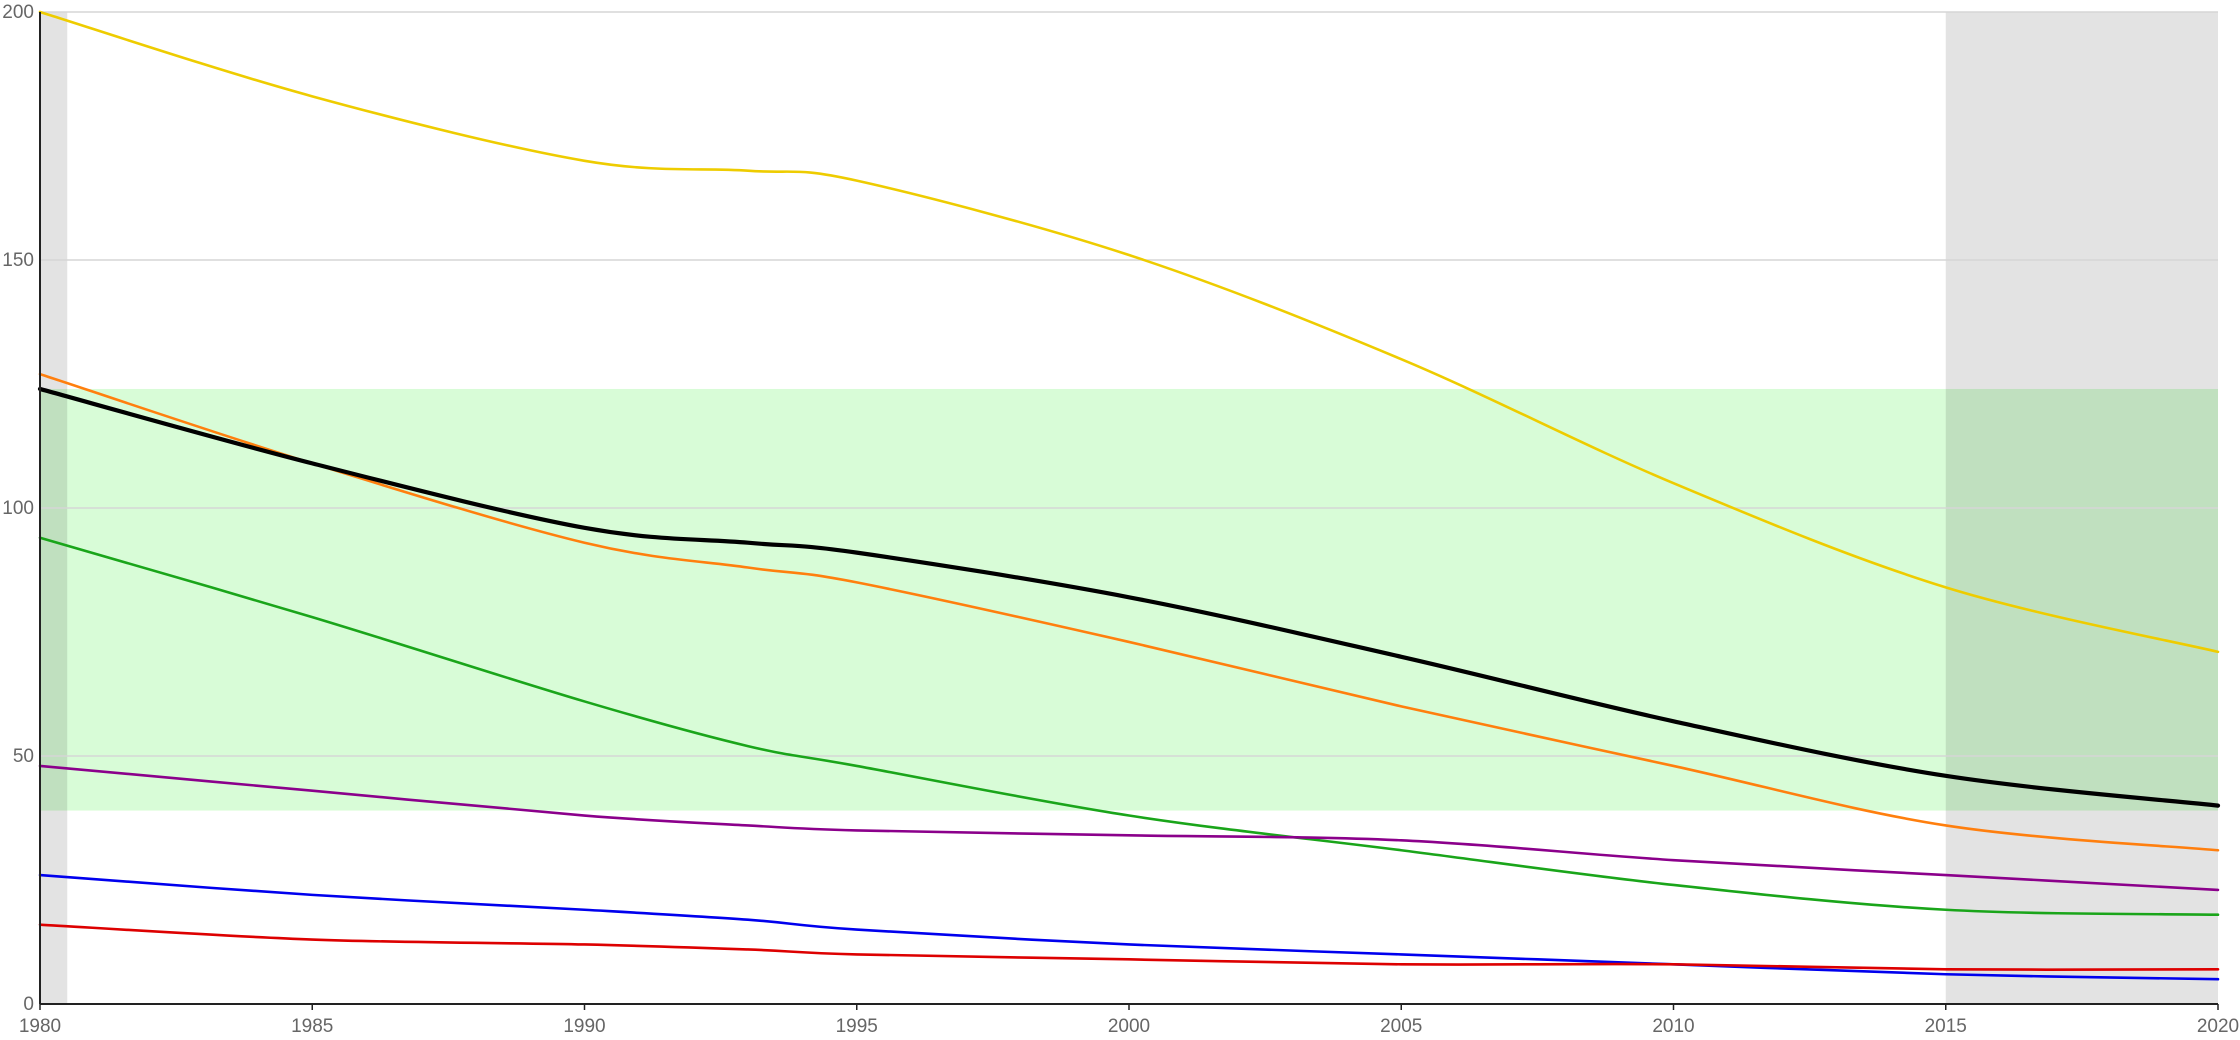 The width and height of the screenshot is (2240, 1040). I want to click on x-tick-label: 2005, so click(1401, 1026).